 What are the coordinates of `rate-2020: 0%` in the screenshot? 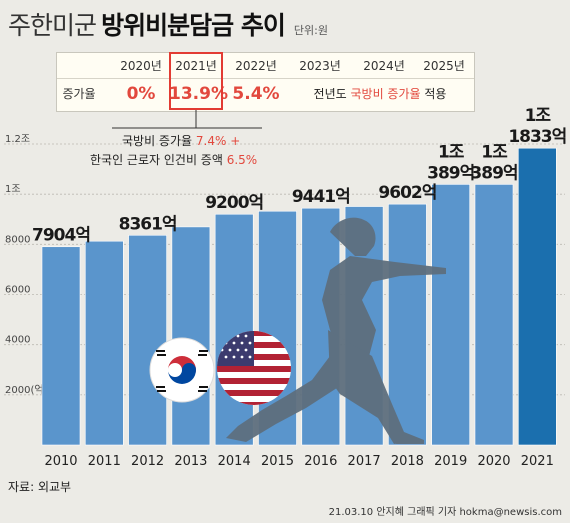 It's located at (141, 94).